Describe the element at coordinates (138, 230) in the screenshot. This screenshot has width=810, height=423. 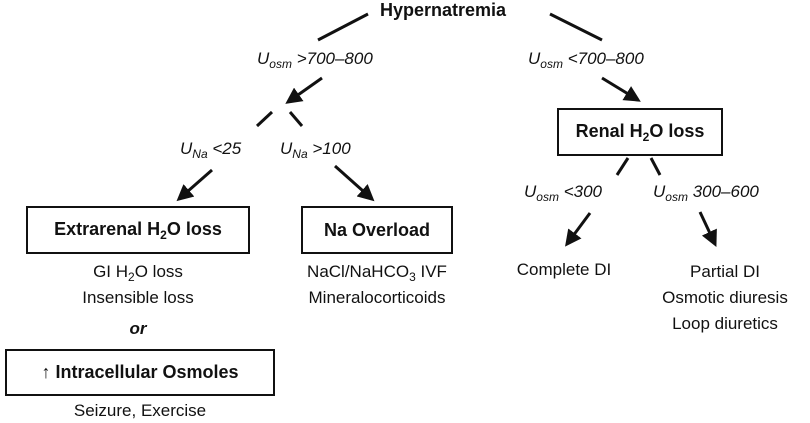
I see `extrarenal-water-loss-box: Extrarenal H2O loss` at that location.